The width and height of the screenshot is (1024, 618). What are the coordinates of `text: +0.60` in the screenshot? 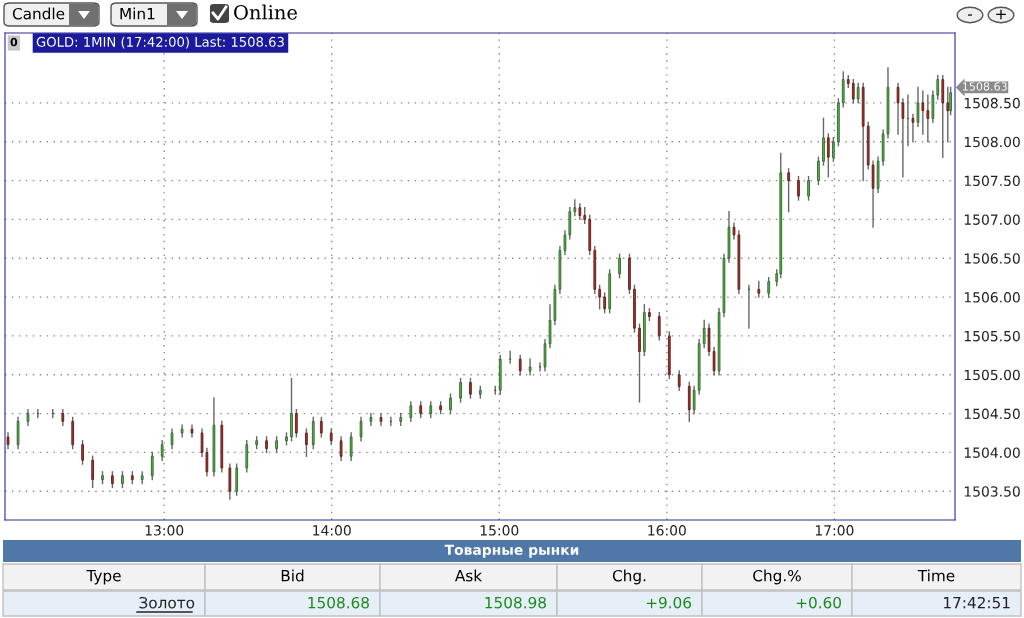 It's located at (818, 602).